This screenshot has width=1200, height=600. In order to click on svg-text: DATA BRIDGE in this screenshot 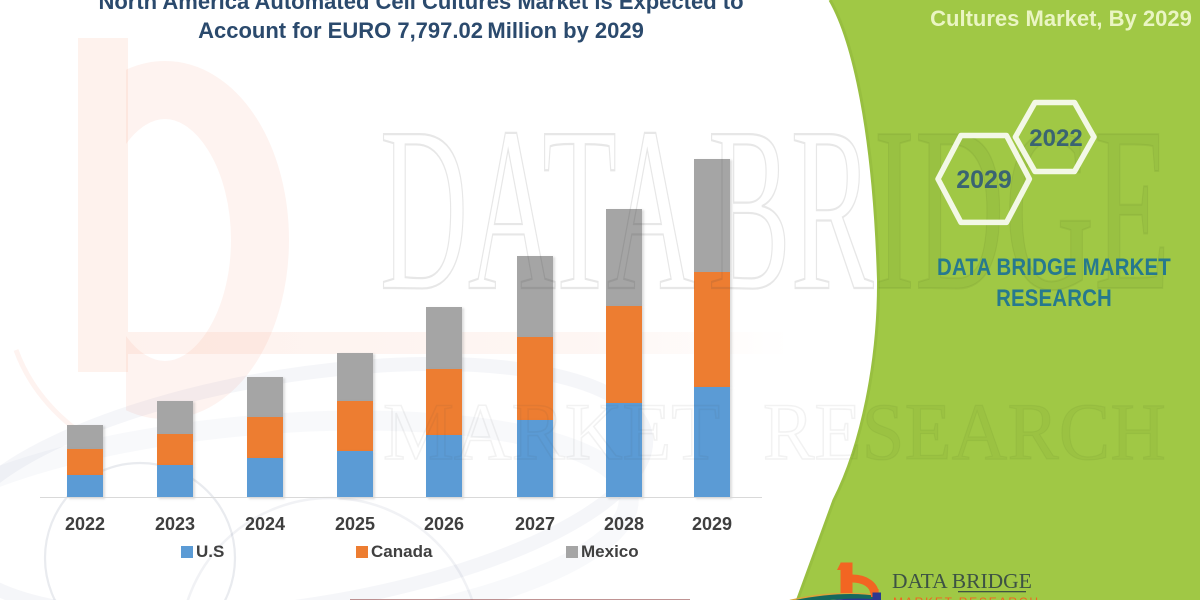, I will do `click(962, 581)`.